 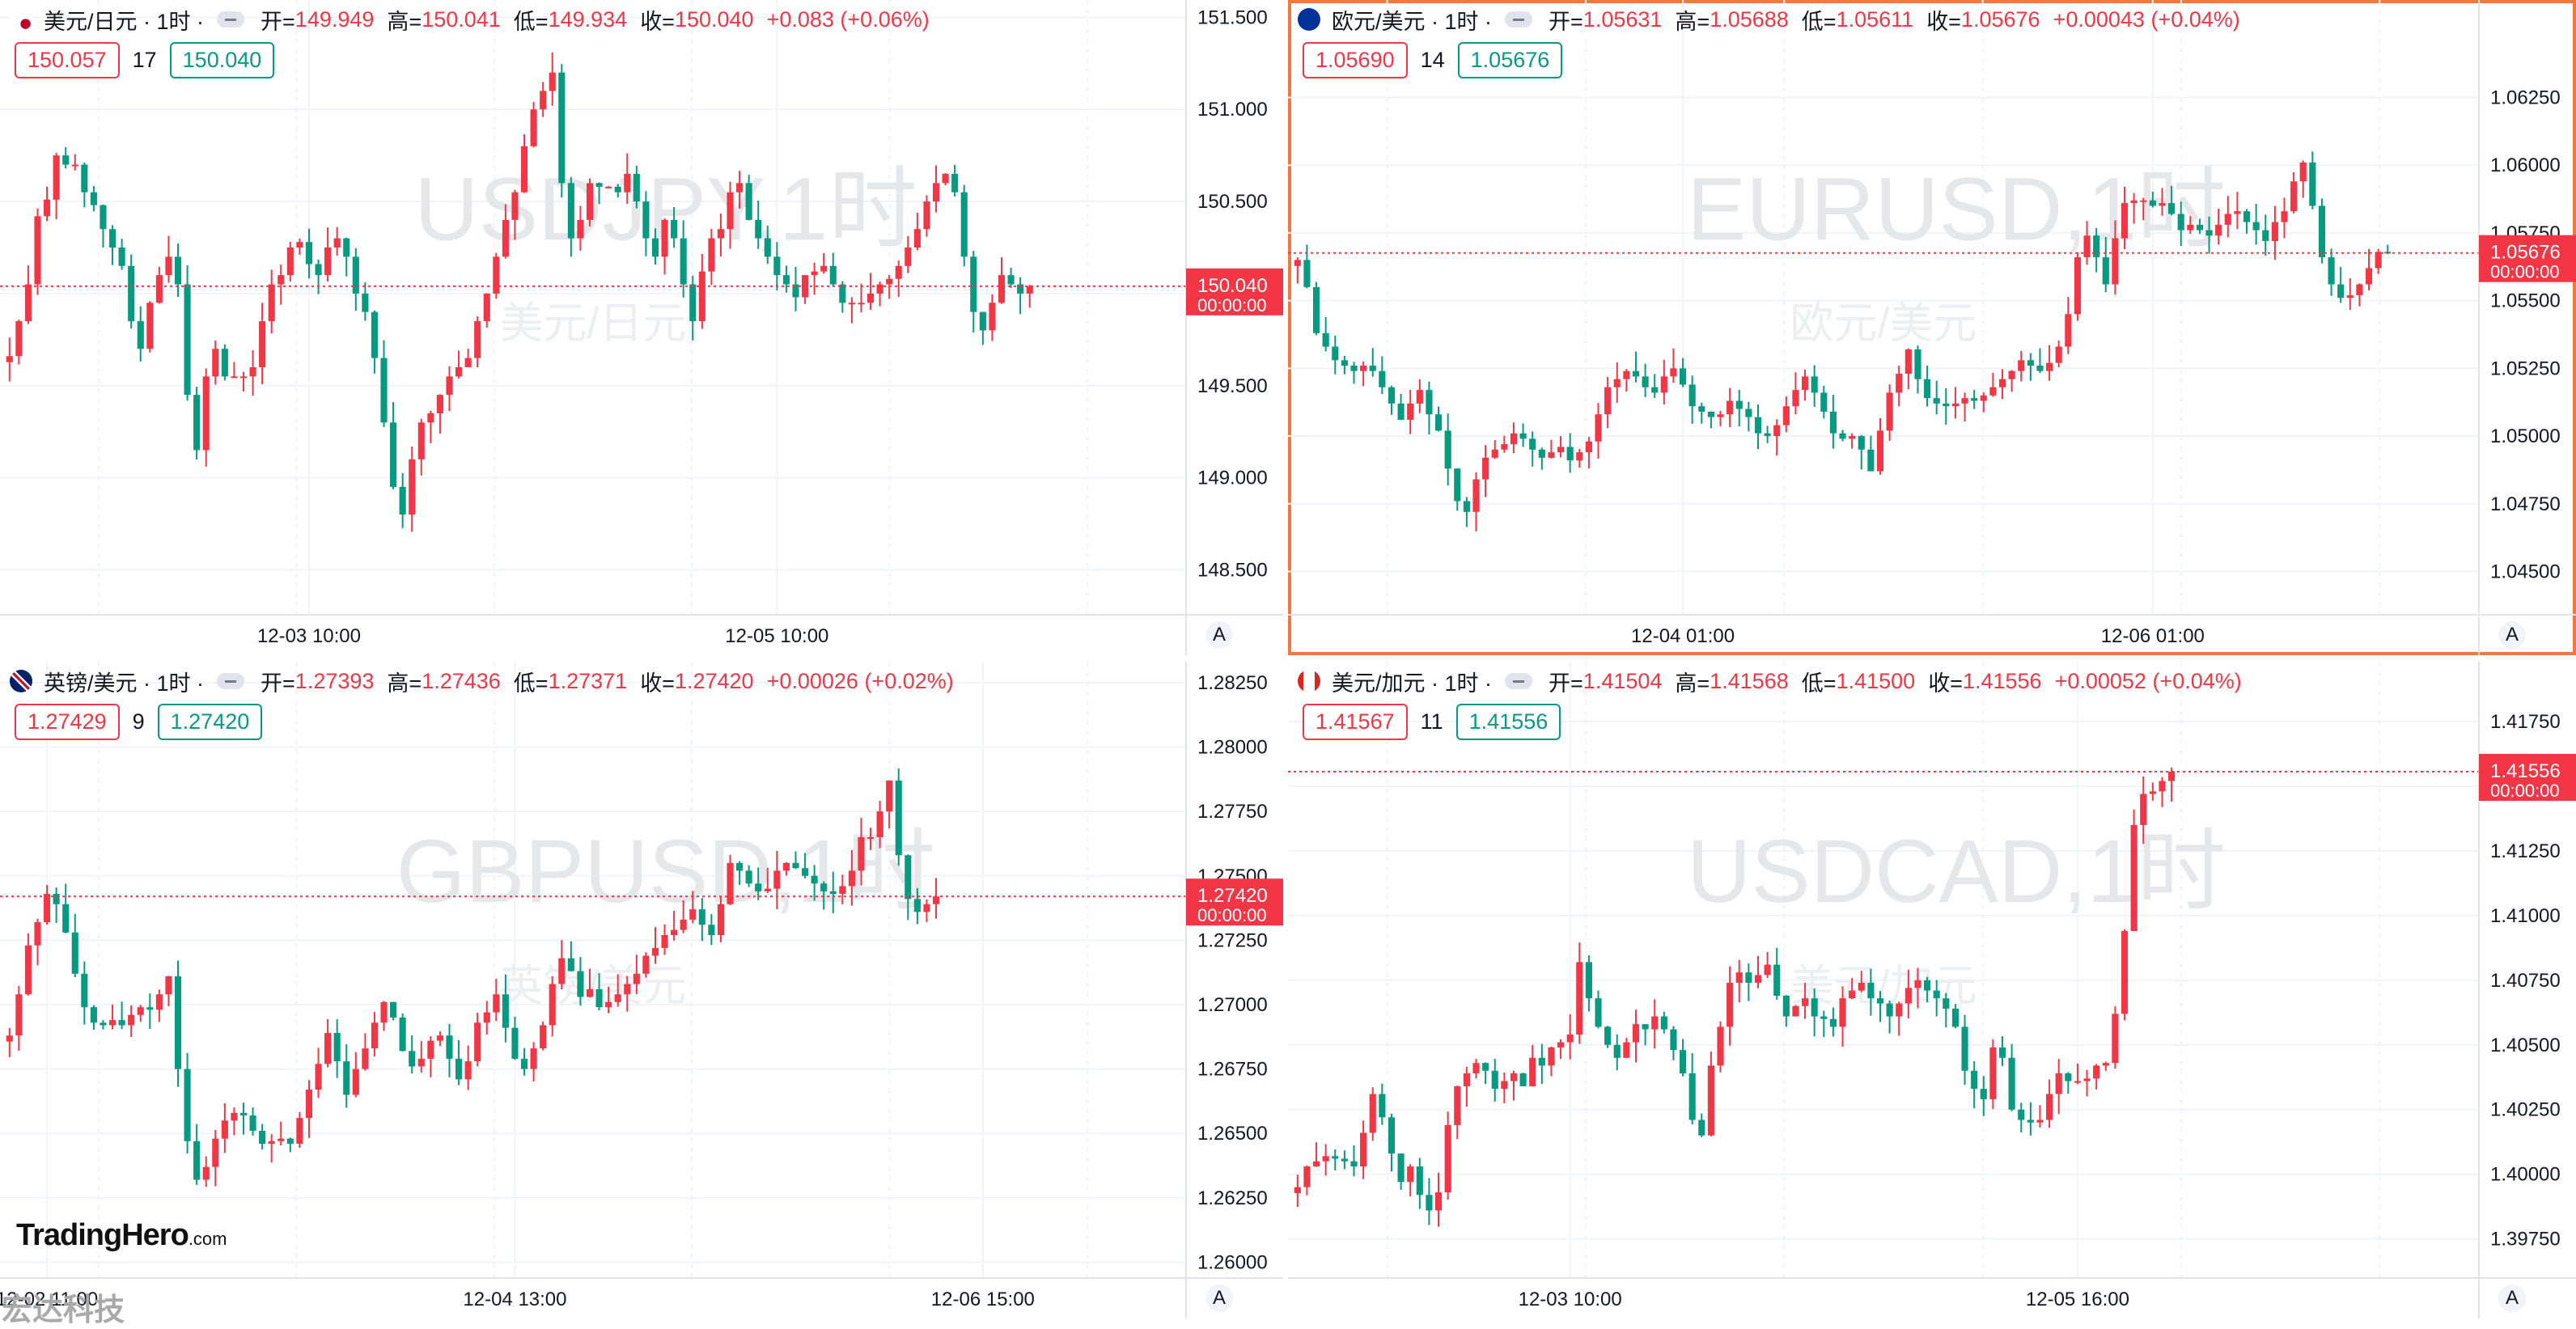 What do you see at coordinates (1622, 19) in the screenshot?
I see `open-value: 1.05631` at bounding box center [1622, 19].